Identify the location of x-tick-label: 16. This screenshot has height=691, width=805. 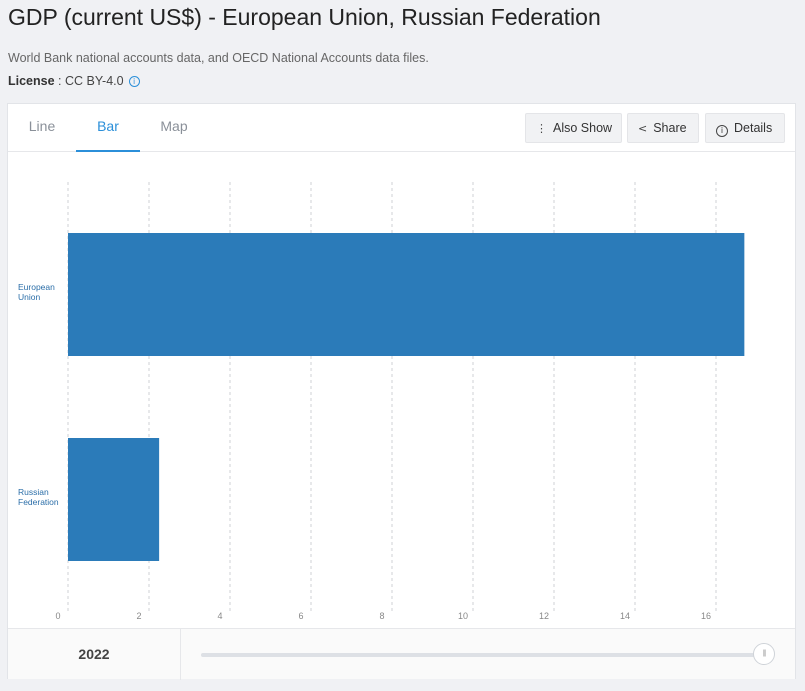
(706, 616).